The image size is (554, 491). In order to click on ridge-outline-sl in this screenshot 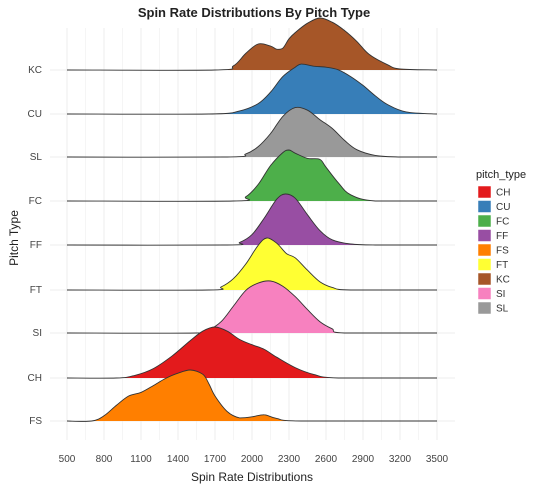, I will do `click(251, 132)`.